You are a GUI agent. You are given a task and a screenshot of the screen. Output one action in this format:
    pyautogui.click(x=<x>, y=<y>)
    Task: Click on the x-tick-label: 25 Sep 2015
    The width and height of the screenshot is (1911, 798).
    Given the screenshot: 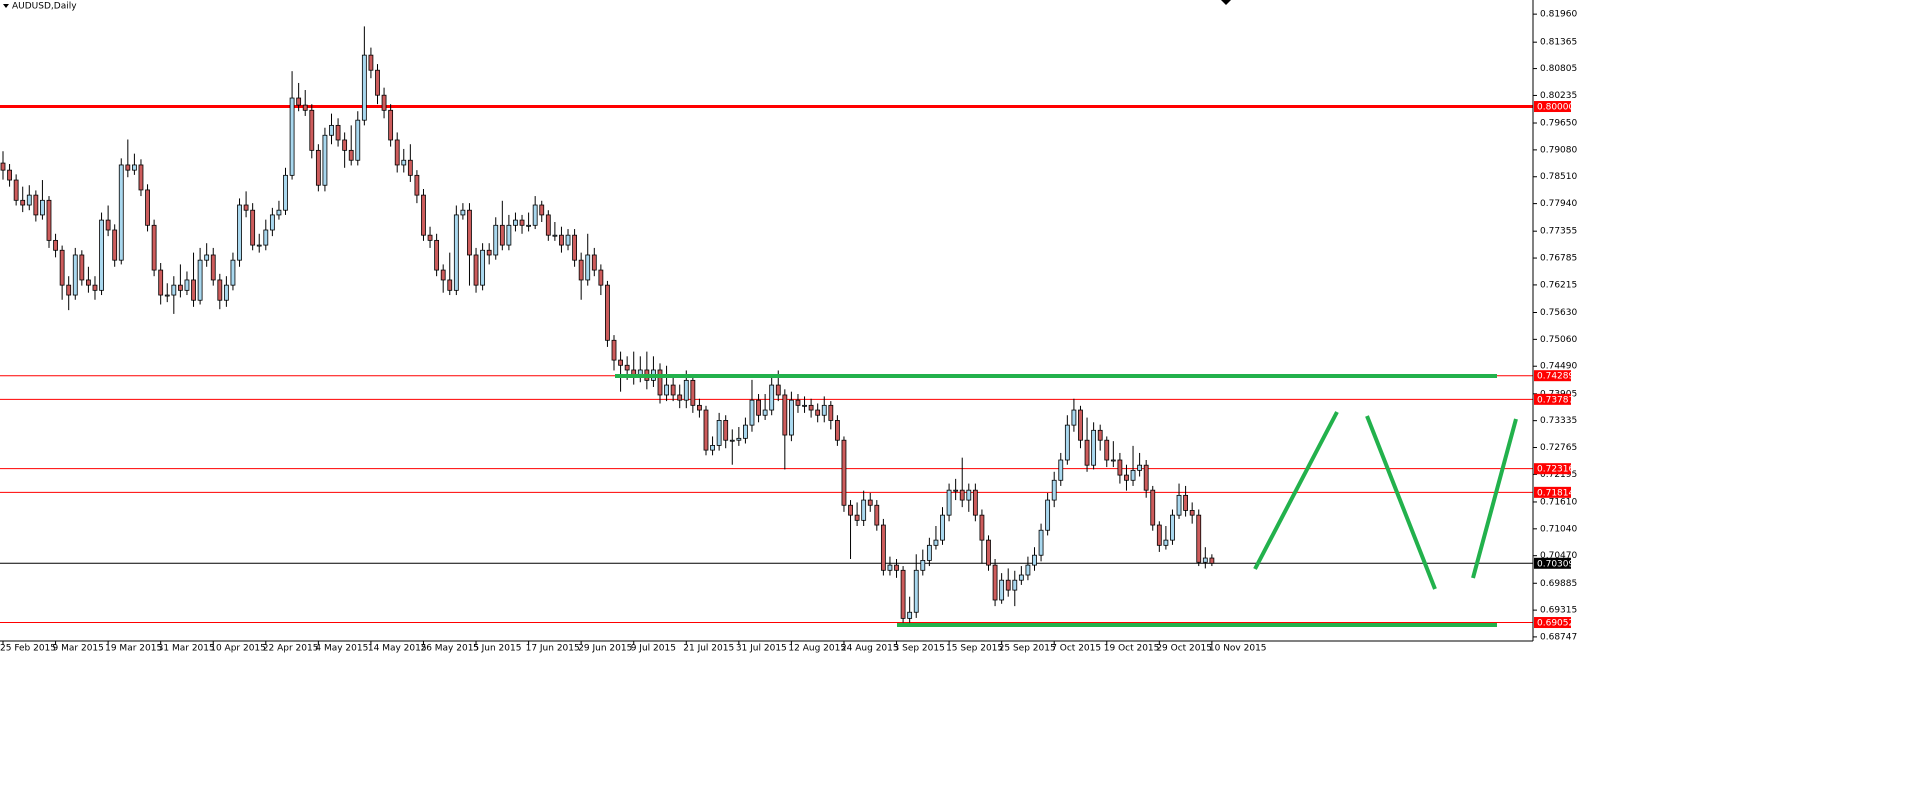 What is the action you would take?
    pyautogui.click(x=1027, y=649)
    